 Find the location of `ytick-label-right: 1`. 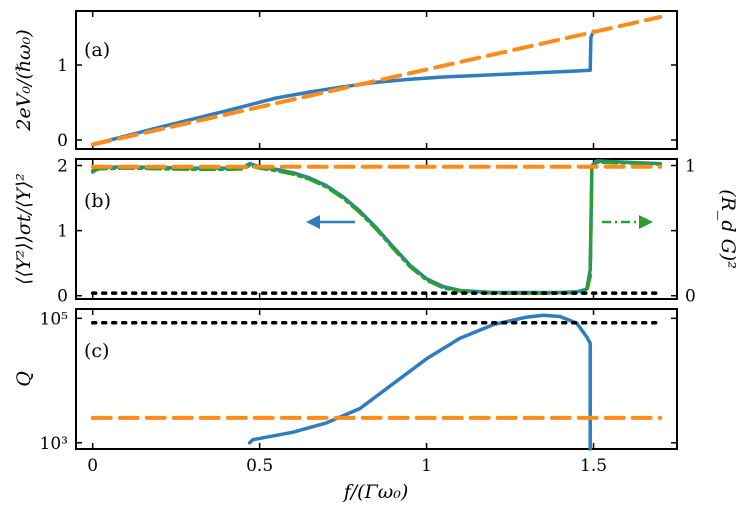

ytick-label-right: 1 is located at coordinates (690, 167).